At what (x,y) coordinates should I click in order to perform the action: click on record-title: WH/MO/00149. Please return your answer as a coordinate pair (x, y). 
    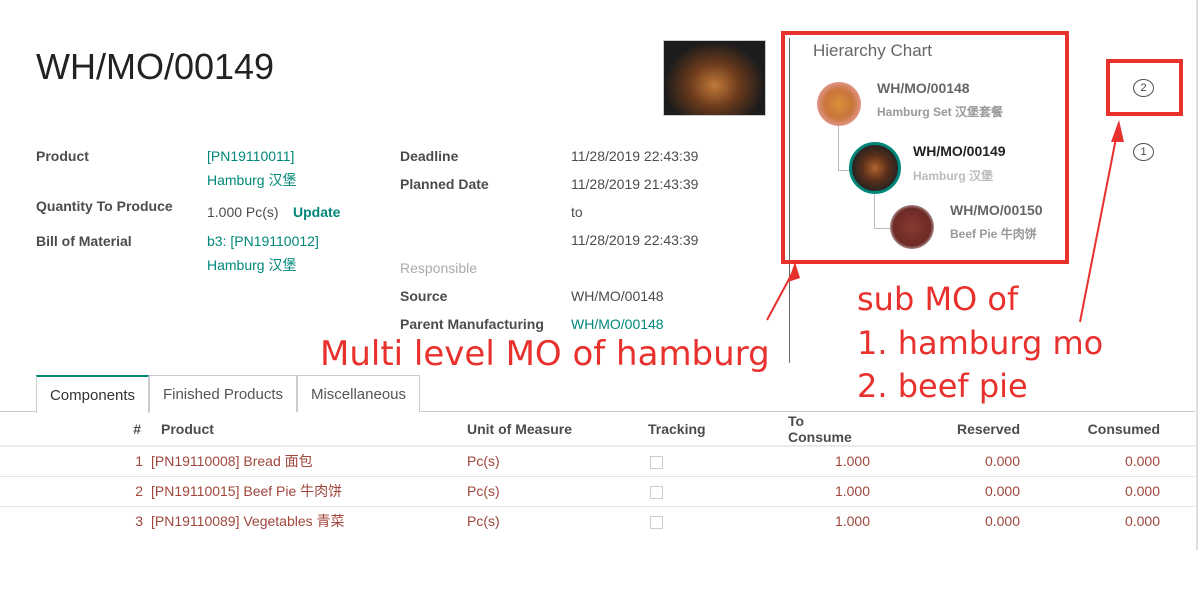
    Looking at the image, I should click on (155, 66).